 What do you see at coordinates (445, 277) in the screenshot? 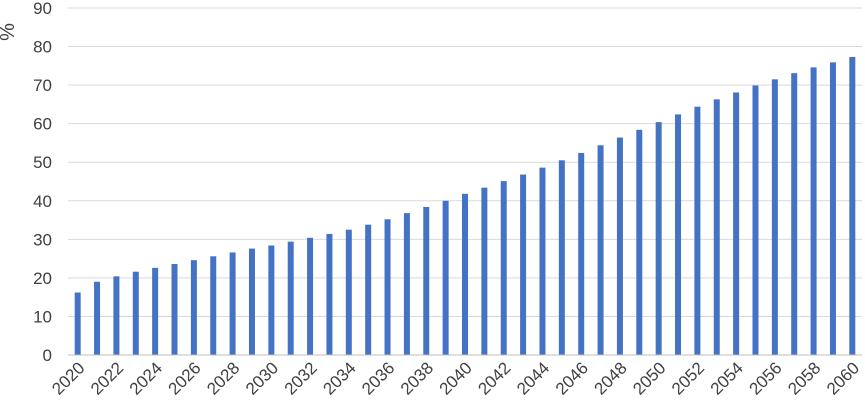
I see `bar-2039` at bounding box center [445, 277].